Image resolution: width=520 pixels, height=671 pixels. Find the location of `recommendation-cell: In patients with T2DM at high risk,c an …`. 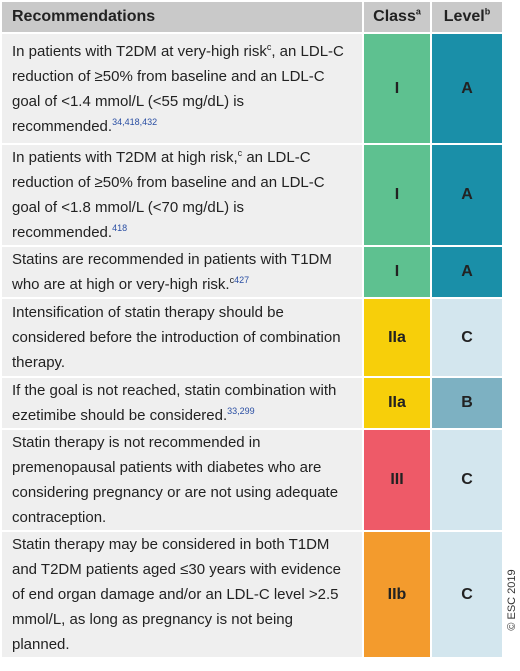

recommendation-cell: In patients with T2DM at high risk,c an … is located at coordinates (182, 195).